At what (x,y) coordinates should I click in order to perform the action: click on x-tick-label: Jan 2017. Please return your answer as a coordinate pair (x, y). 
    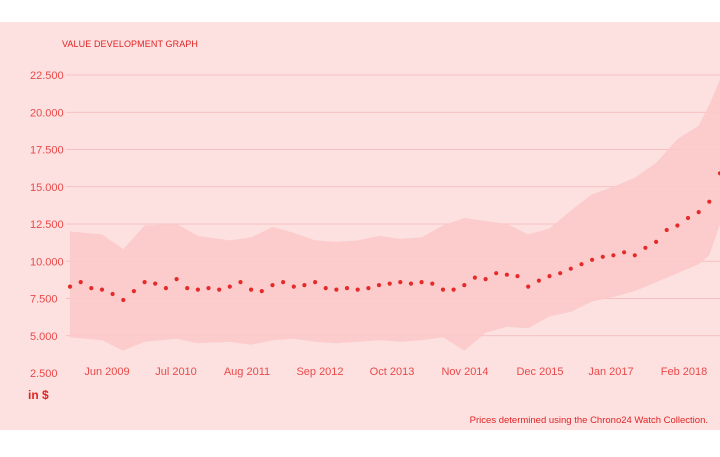
    Looking at the image, I should click on (610, 372).